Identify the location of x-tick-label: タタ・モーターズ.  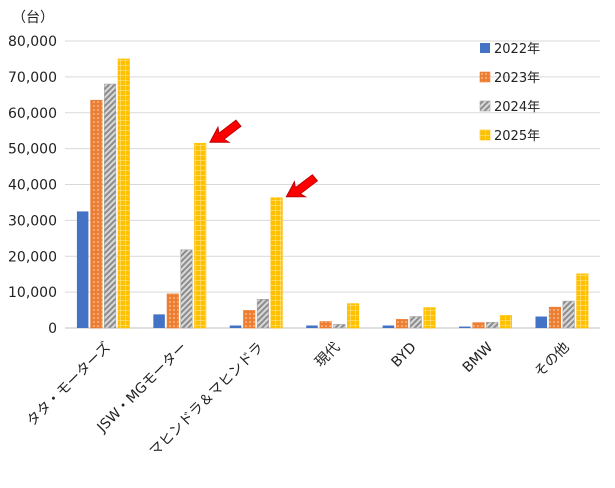
(69, 385).